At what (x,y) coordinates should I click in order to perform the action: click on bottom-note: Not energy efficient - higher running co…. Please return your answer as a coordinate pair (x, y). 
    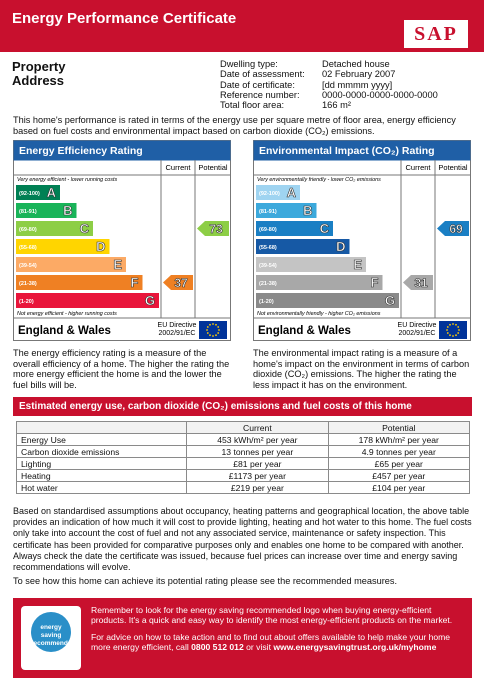
    Looking at the image, I should click on (67, 314).